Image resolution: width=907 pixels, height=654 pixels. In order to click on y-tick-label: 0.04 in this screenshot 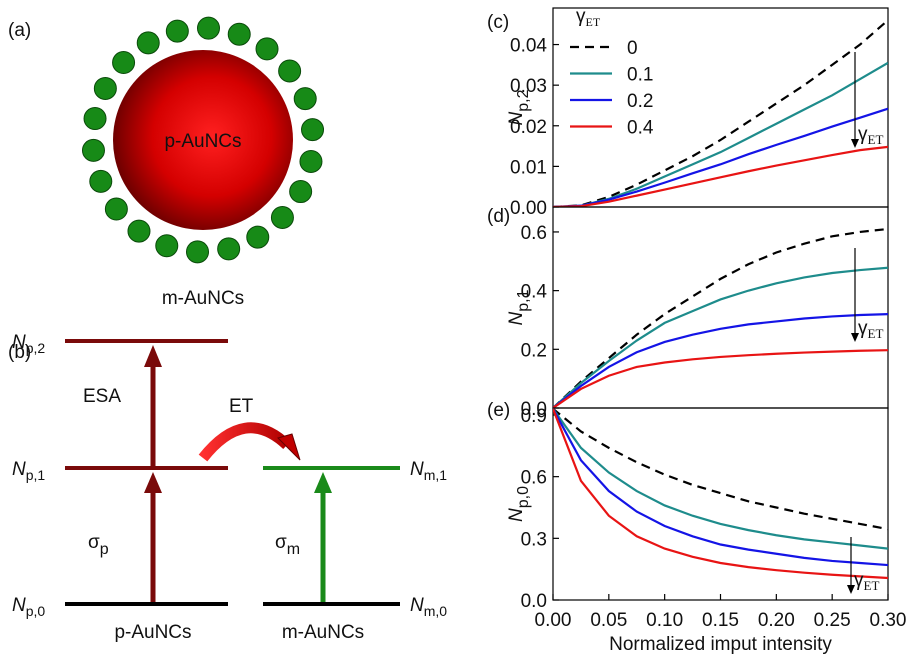, I will do `click(528, 46)`.